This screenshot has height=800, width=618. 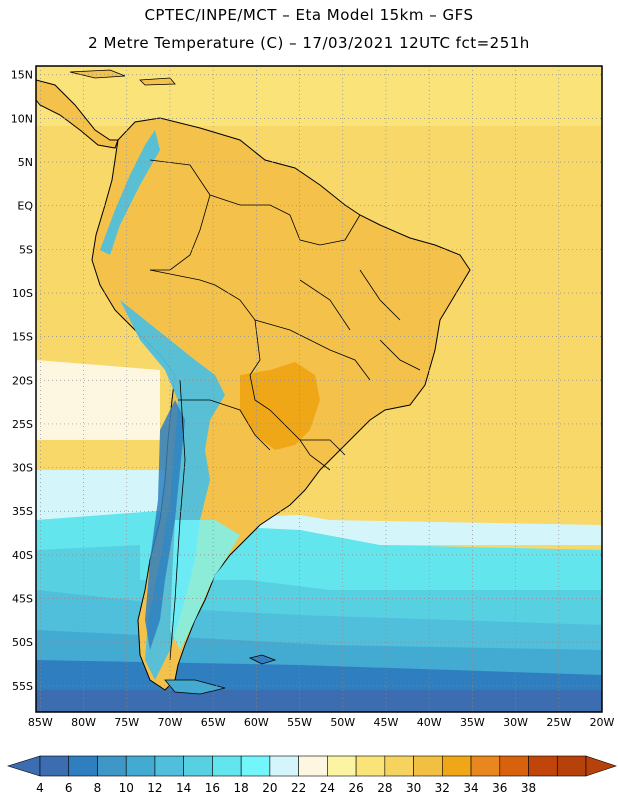 I want to click on colorbar-label: 26, so click(x=355, y=788).